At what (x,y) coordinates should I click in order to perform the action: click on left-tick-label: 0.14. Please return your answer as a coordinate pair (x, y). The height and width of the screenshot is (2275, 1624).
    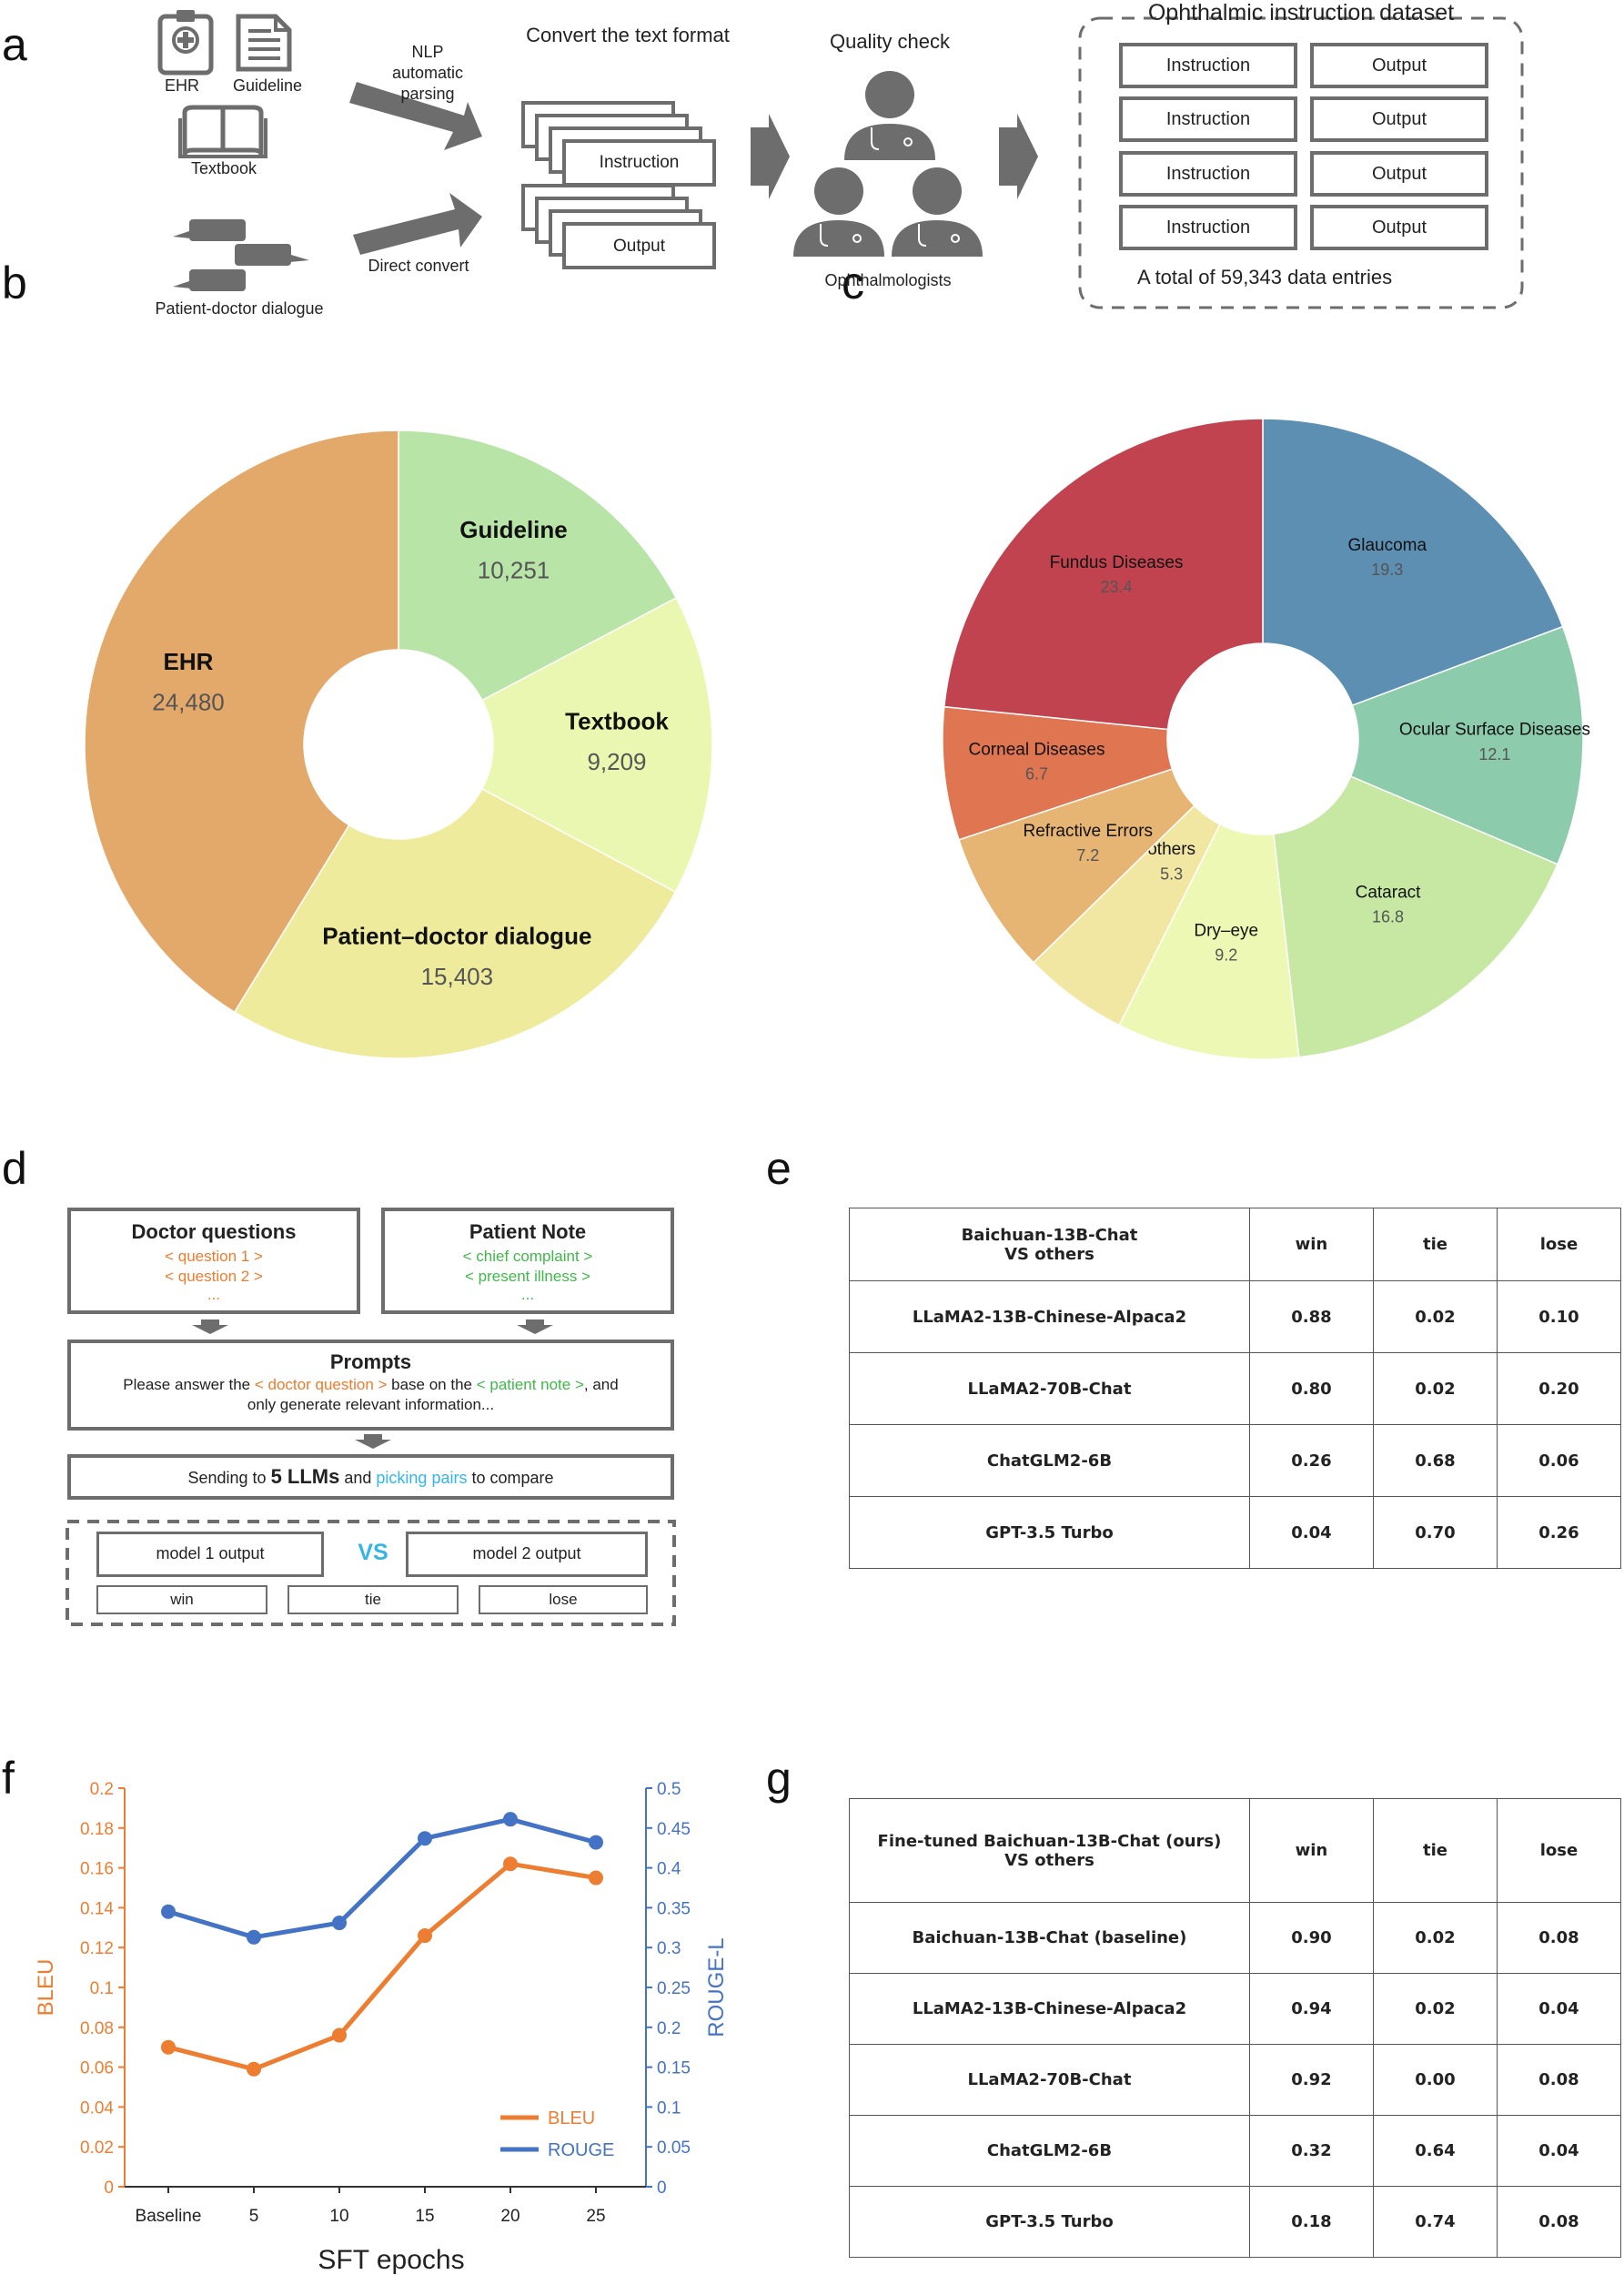
    Looking at the image, I should click on (97, 1908).